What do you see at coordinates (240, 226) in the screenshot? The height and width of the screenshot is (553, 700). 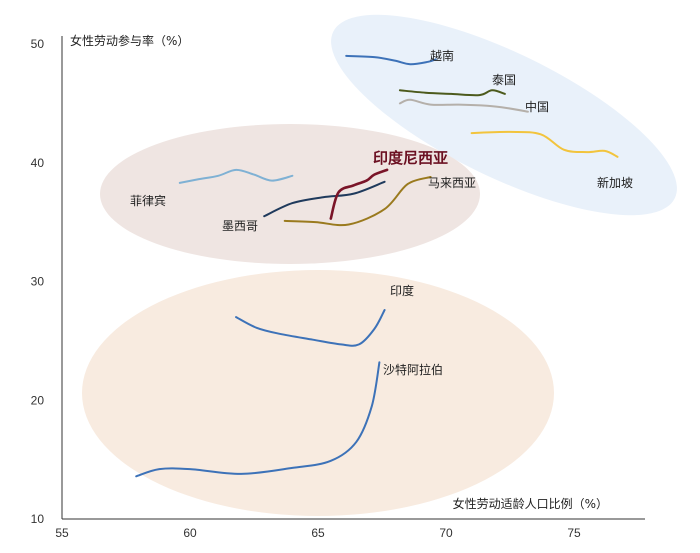 I see `series-label-mexico: 墨西哥` at bounding box center [240, 226].